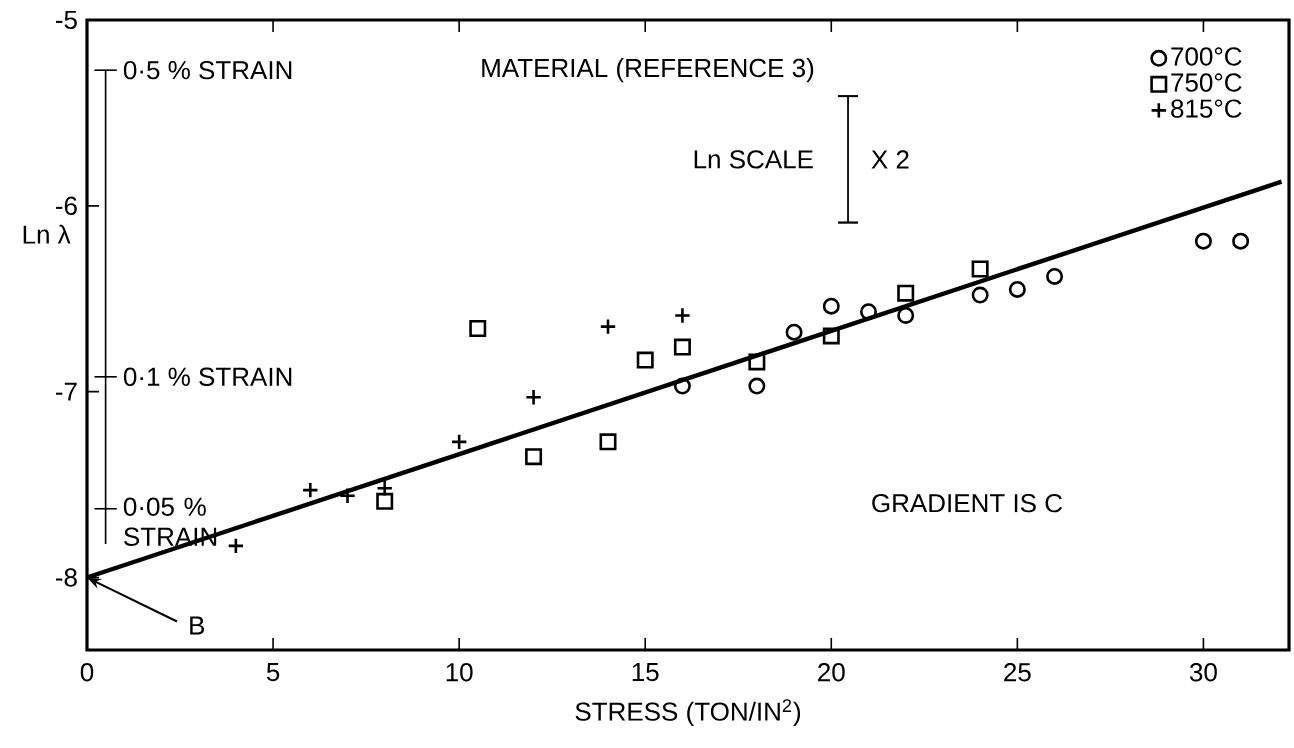  Describe the element at coordinates (1017, 672) in the screenshot. I see `x-tick-label: 25` at that location.